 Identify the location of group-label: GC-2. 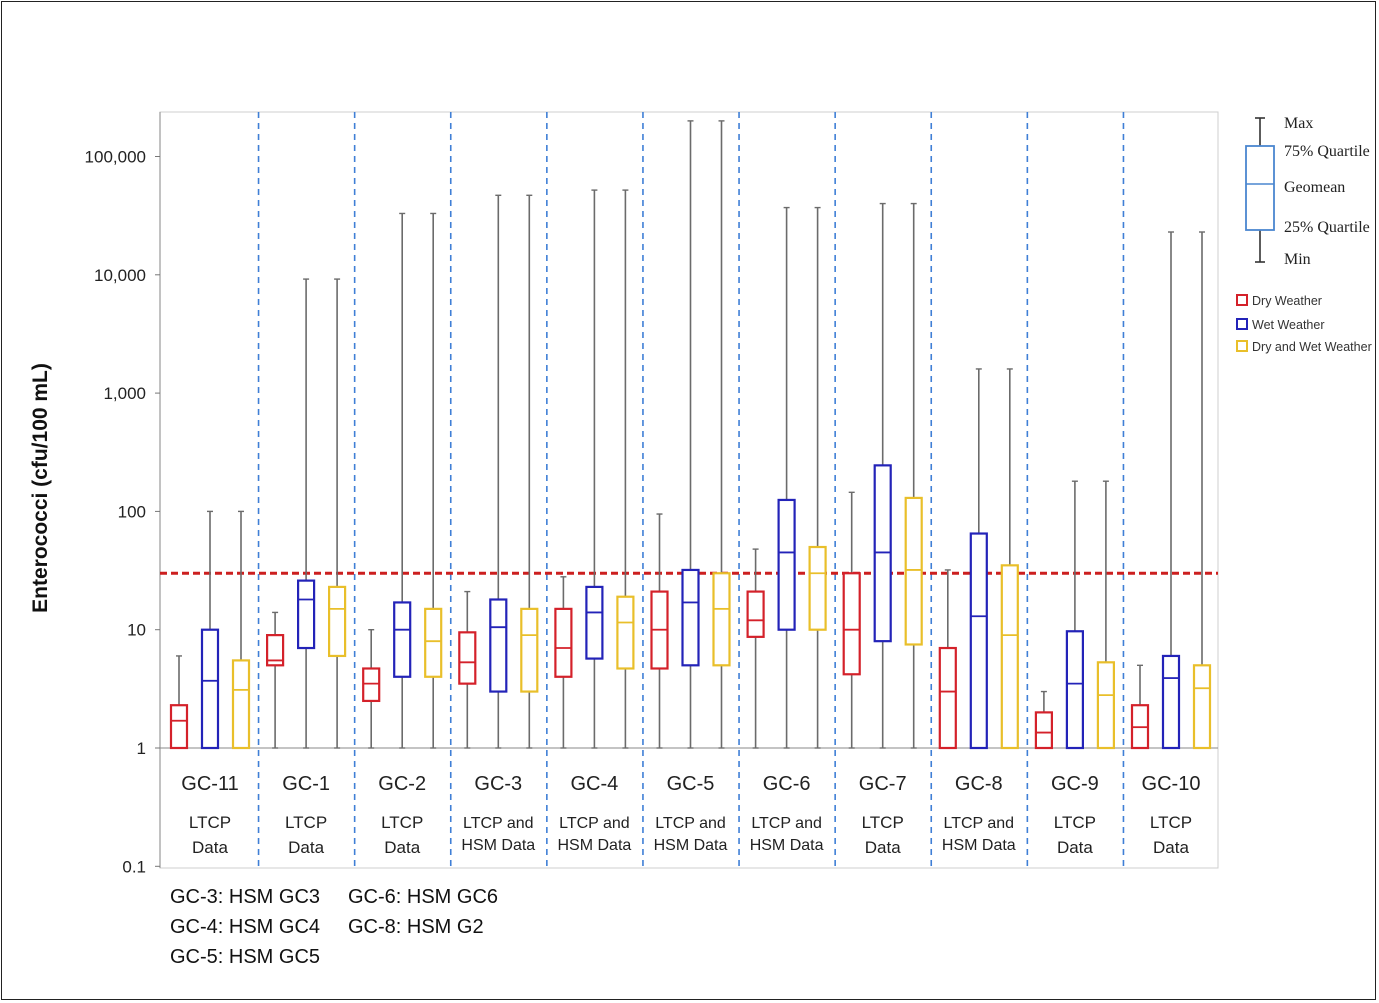
(402, 784).